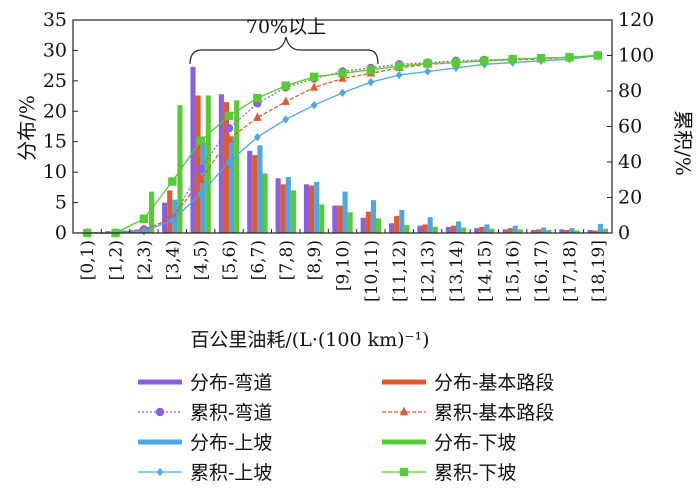 Image resolution: width=700 pixels, height=492 pixels. What do you see at coordinates (205, 443) in the screenshot?
I see `legend-item: 分布-上坡` at bounding box center [205, 443].